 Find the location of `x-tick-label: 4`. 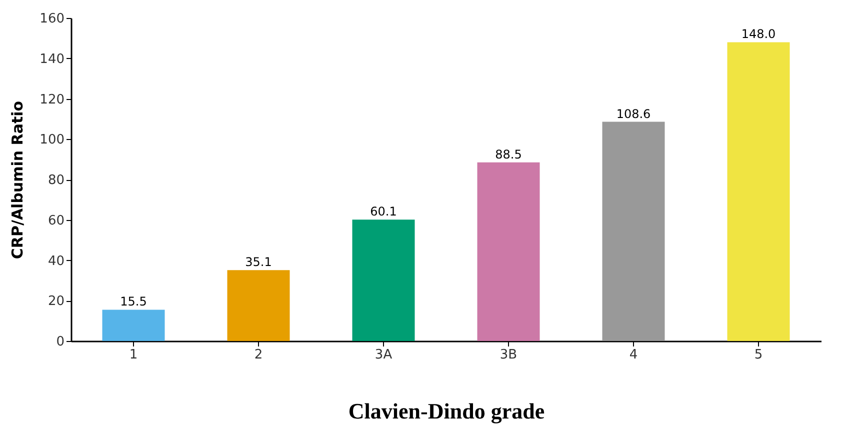

x-tick-label: 4 is located at coordinates (633, 355).